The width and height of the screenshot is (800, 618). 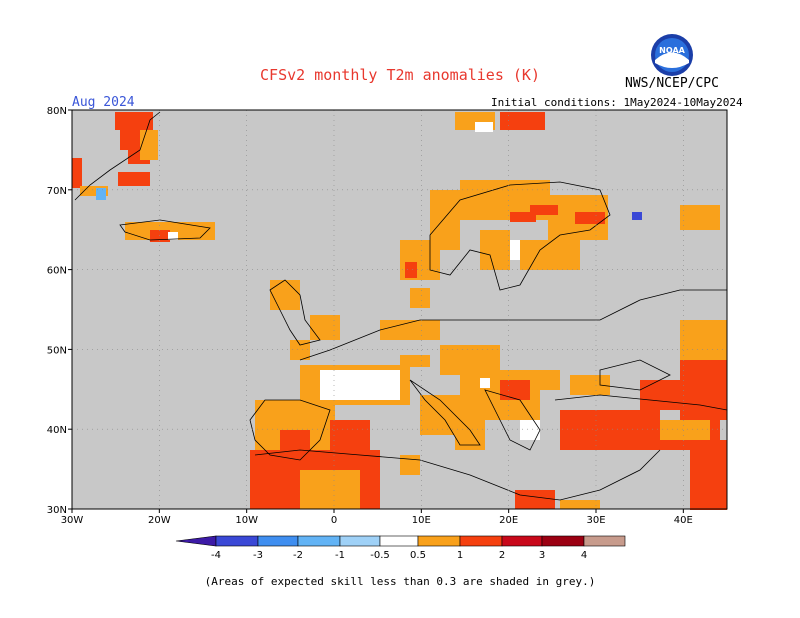 I want to click on lat-tick-label: 40N, so click(x=57, y=430).